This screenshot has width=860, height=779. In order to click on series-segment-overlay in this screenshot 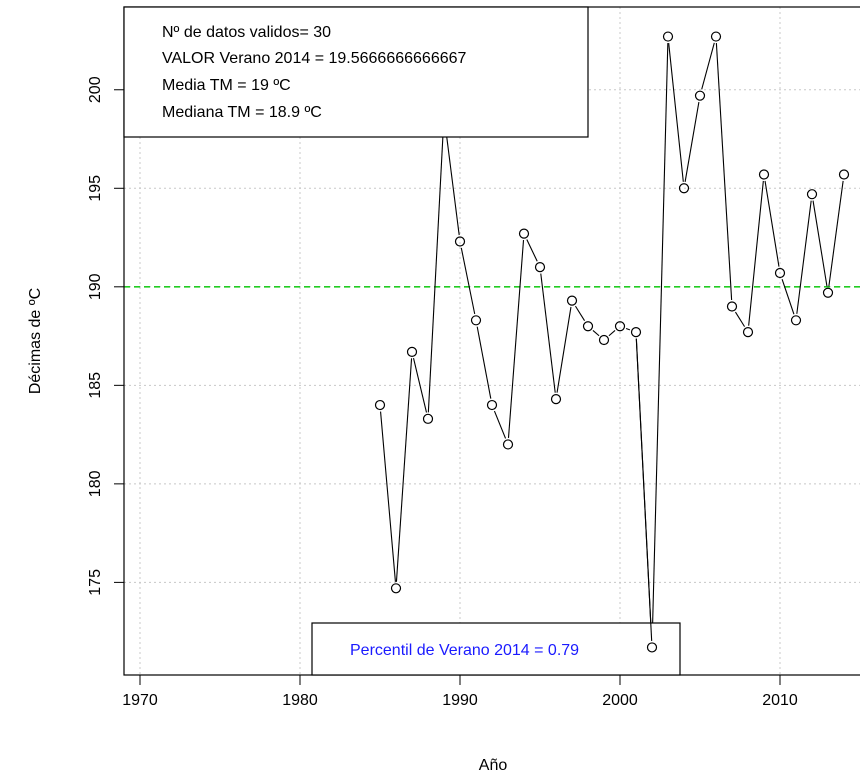, I will do `click(644, 489)`.